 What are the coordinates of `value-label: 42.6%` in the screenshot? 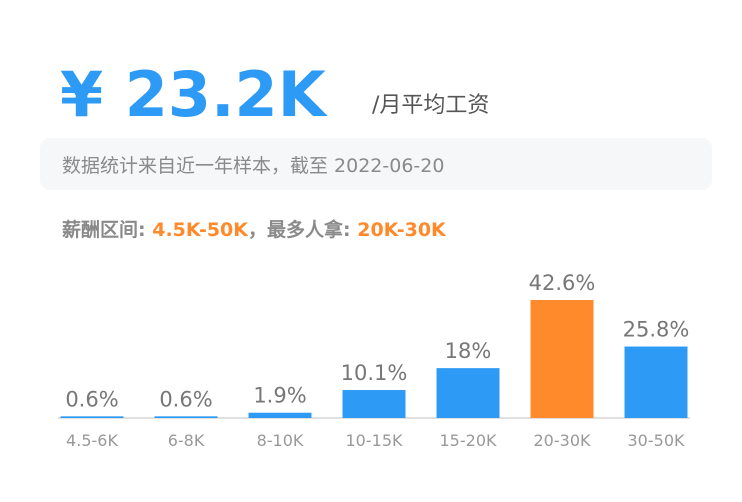 It's located at (562, 283).